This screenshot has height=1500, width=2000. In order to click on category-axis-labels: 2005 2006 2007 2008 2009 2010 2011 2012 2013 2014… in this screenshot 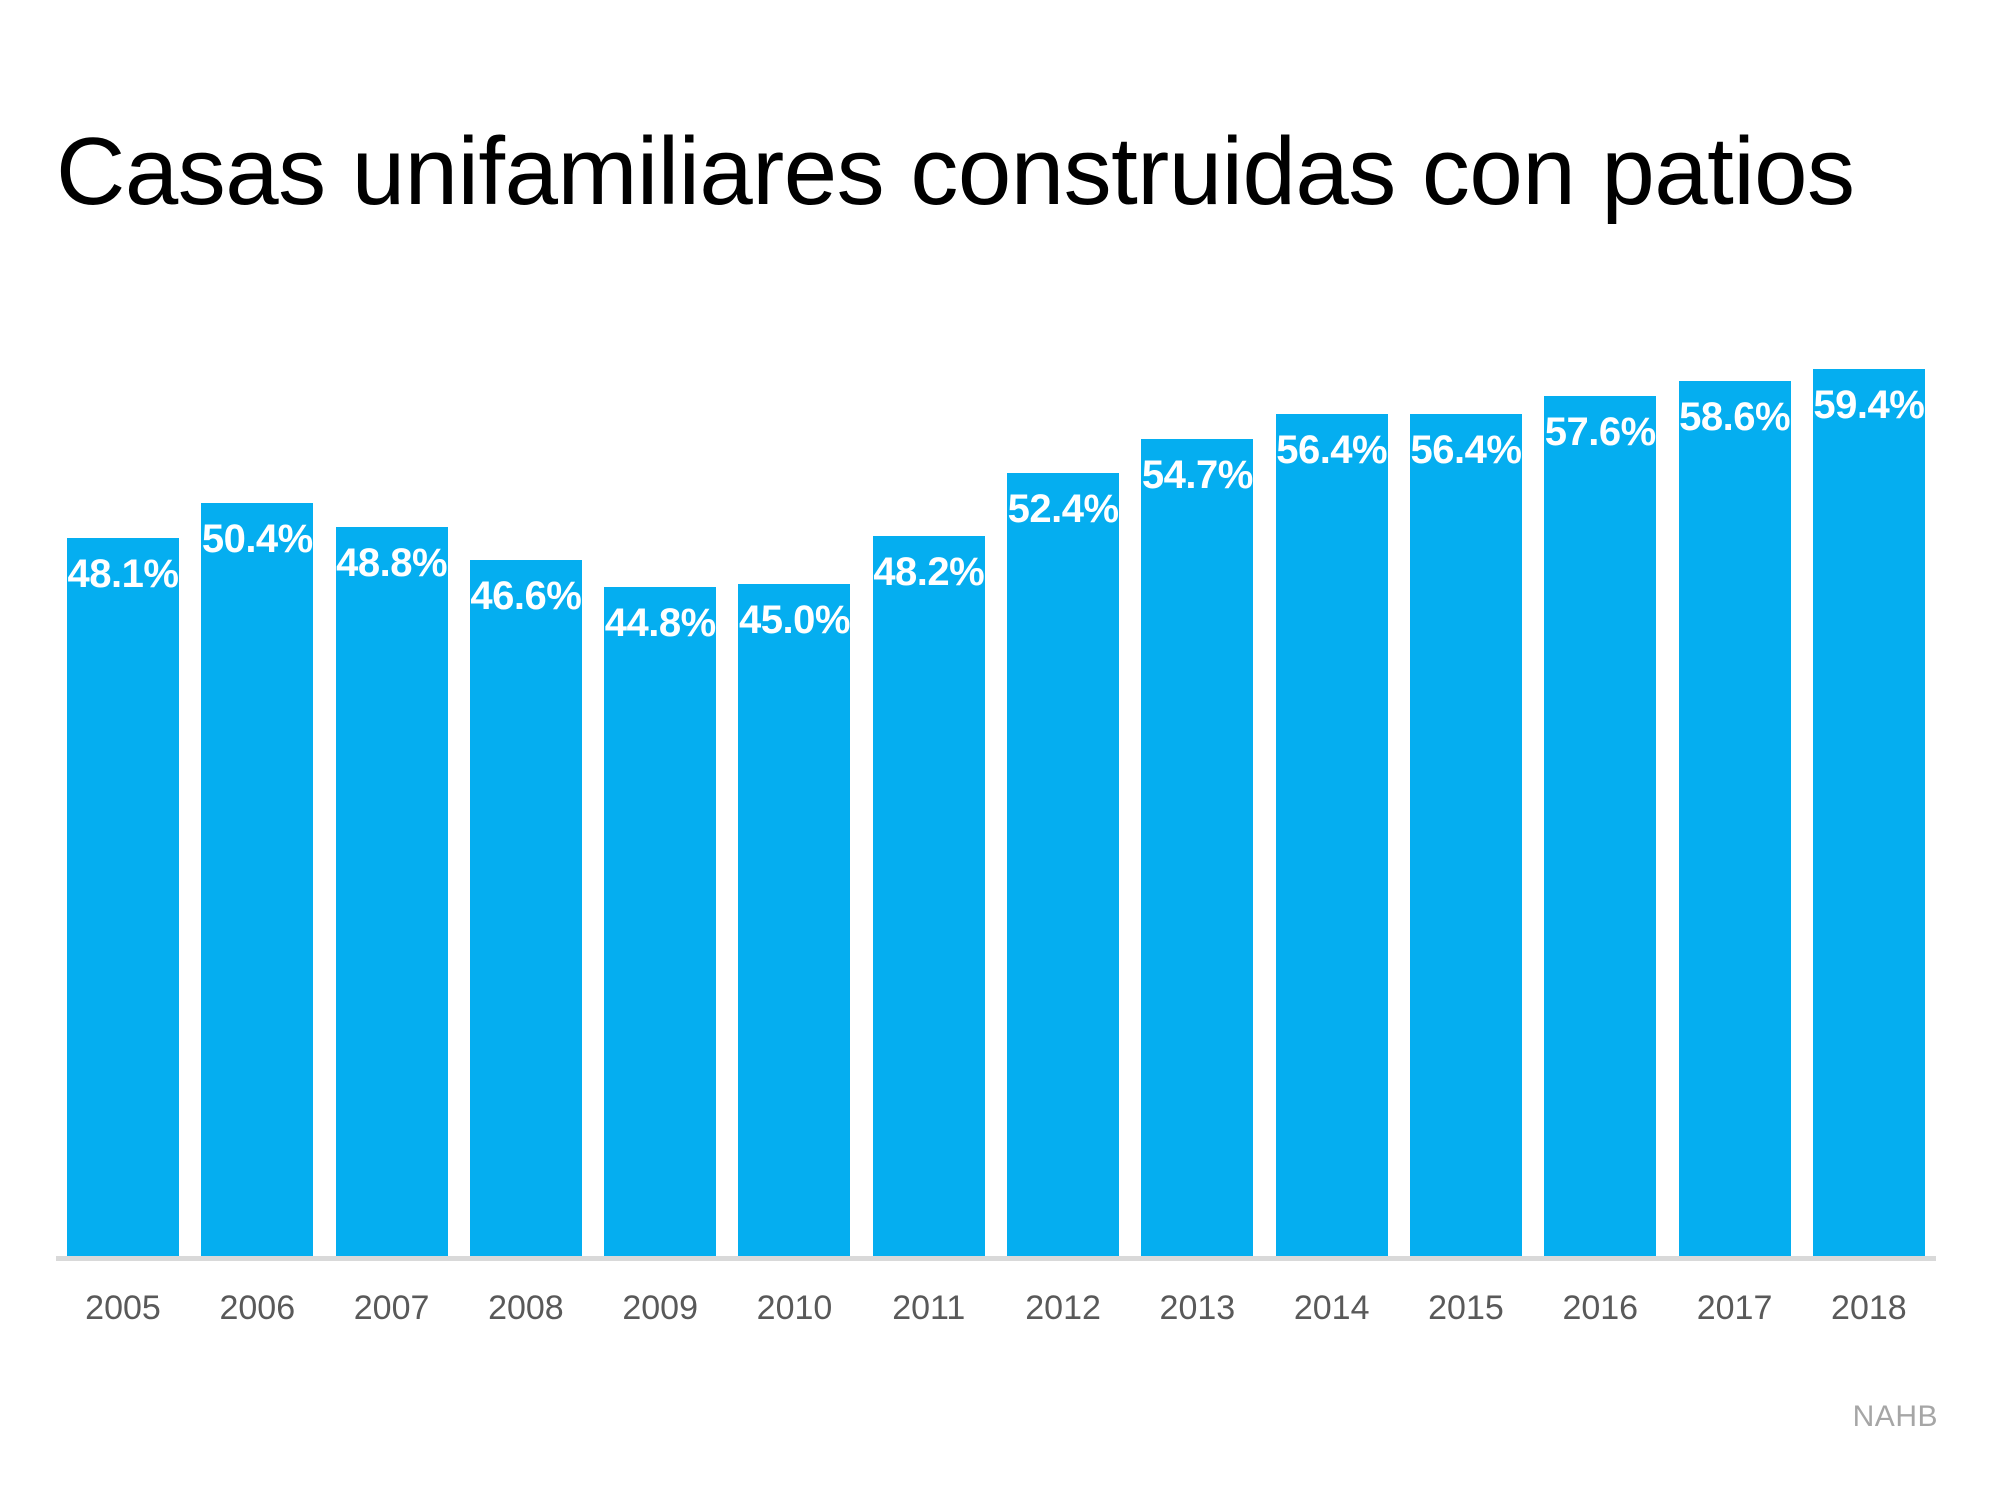, I will do `click(996, 1310)`.